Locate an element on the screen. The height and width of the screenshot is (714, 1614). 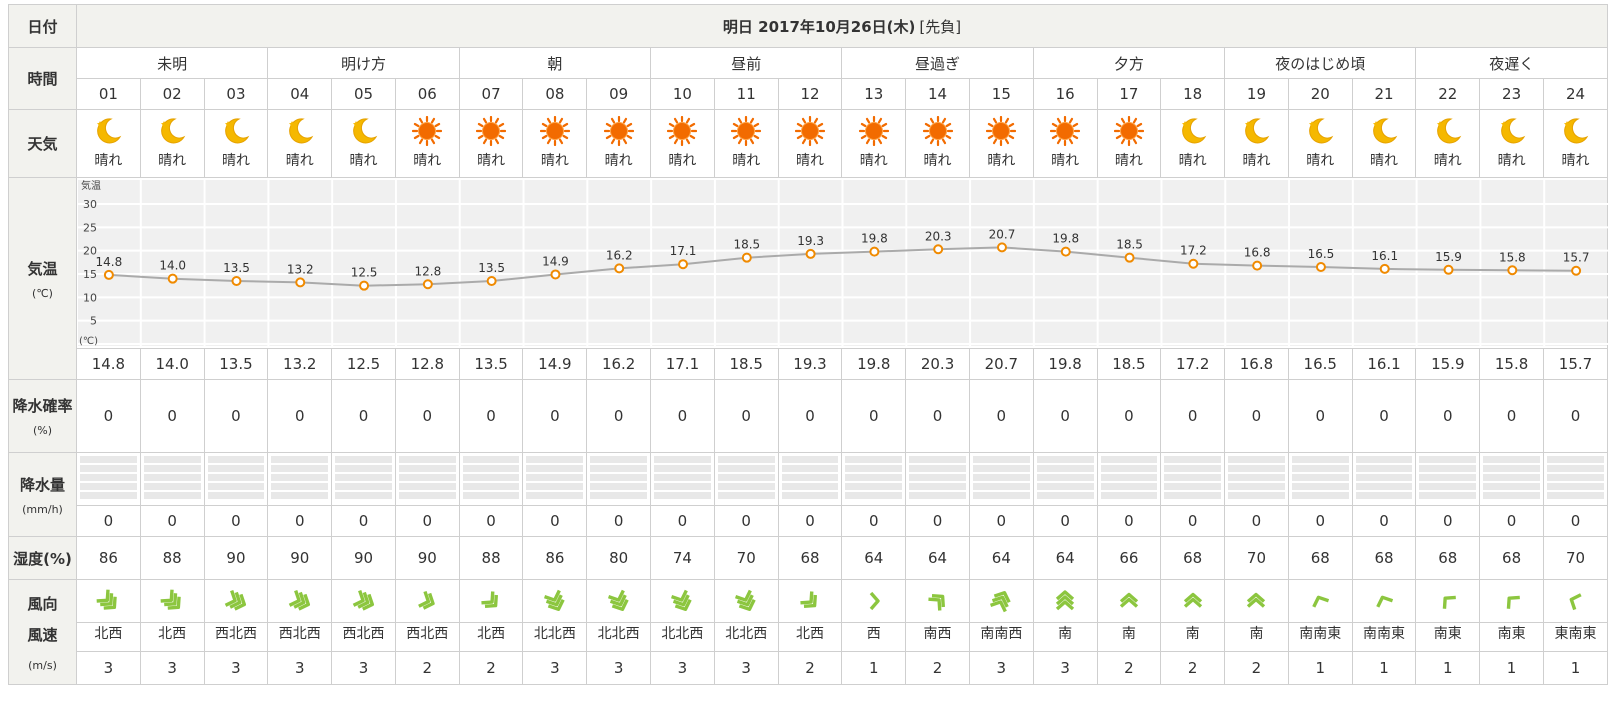
chart-data-label: 17.2 is located at coordinates (1193, 251).